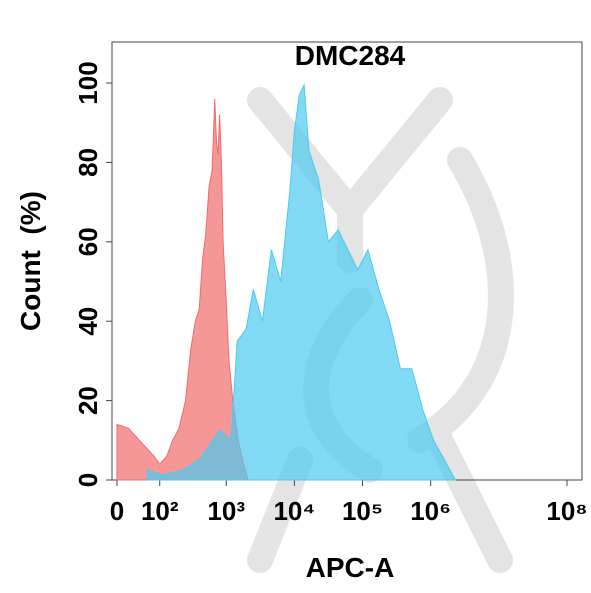 The height and width of the screenshot is (593, 591). What do you see at coordinates (350, 567) in the screenshot?
I see `x-axis-label: APC-A` at bounding box center [350, 567].